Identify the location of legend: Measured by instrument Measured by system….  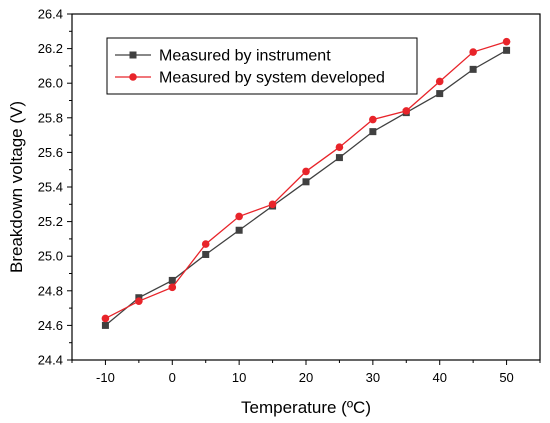
(262, 66).